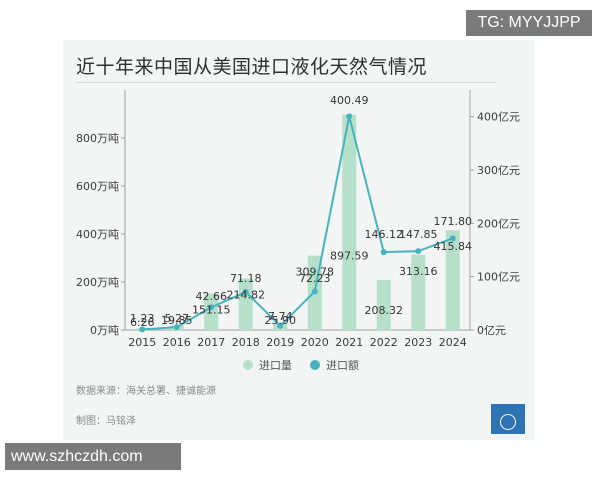 The width and height of the screenshot is (600, 480). I want to click on left-tick-label: 0万吨, so click(104, 330).